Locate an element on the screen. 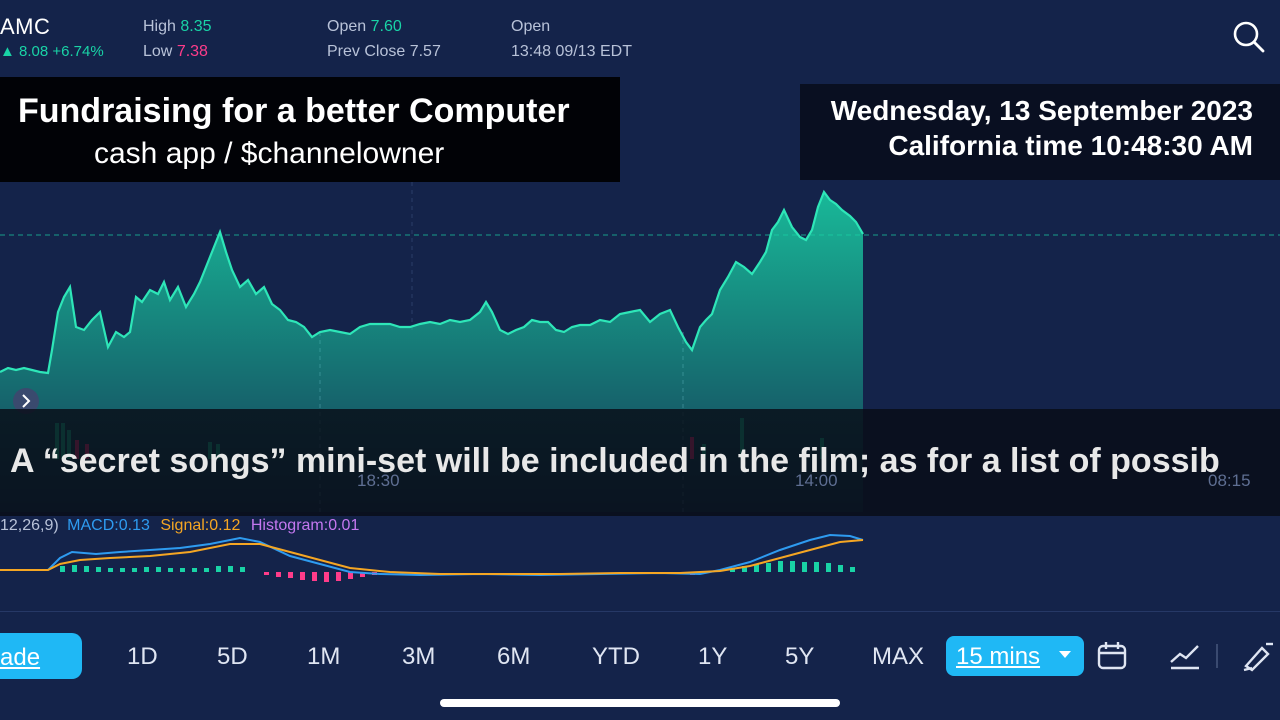 The width and height of the screenshot is (1280, 720). trade-button-label: ade is located at coordinates (20, 657).